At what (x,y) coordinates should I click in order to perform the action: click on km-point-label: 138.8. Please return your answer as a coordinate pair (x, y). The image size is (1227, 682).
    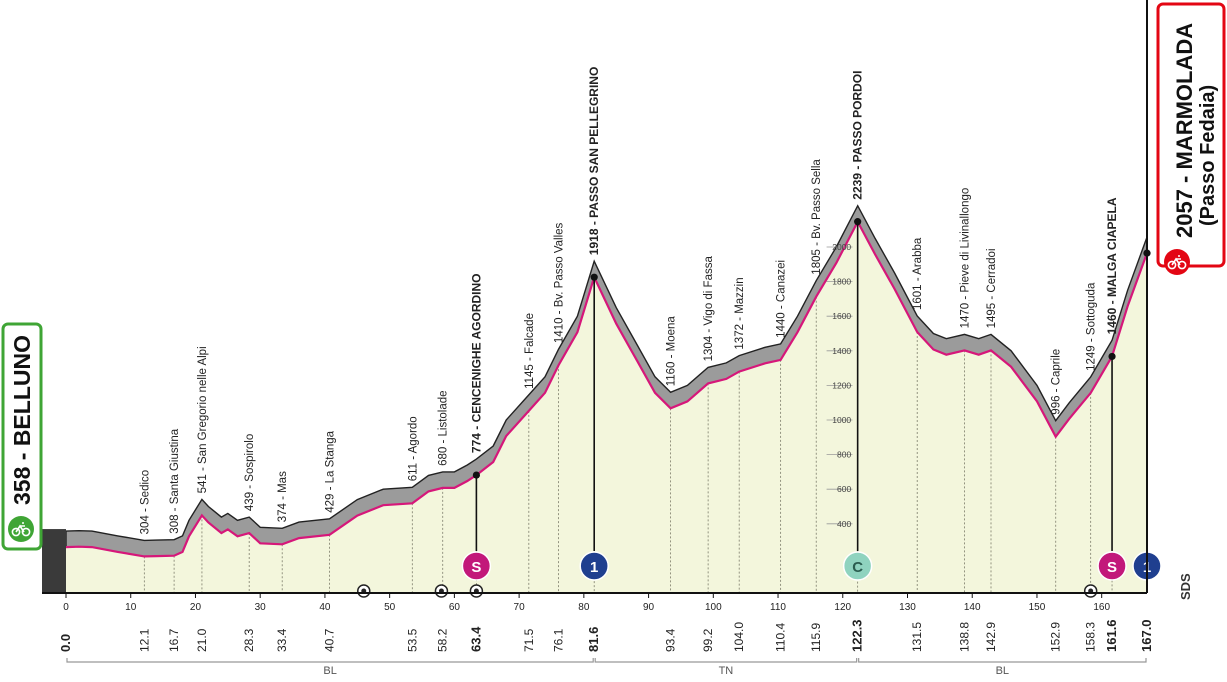
    Looking at the image, I should click on (965, 637).